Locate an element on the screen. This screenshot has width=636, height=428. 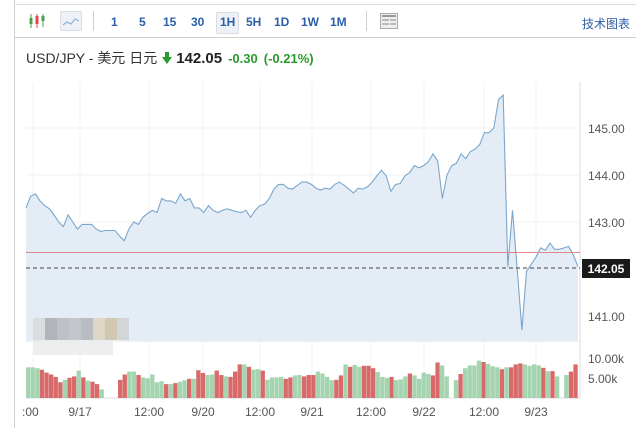
svg-text: 142.05 is located at coordinates (606, 269).